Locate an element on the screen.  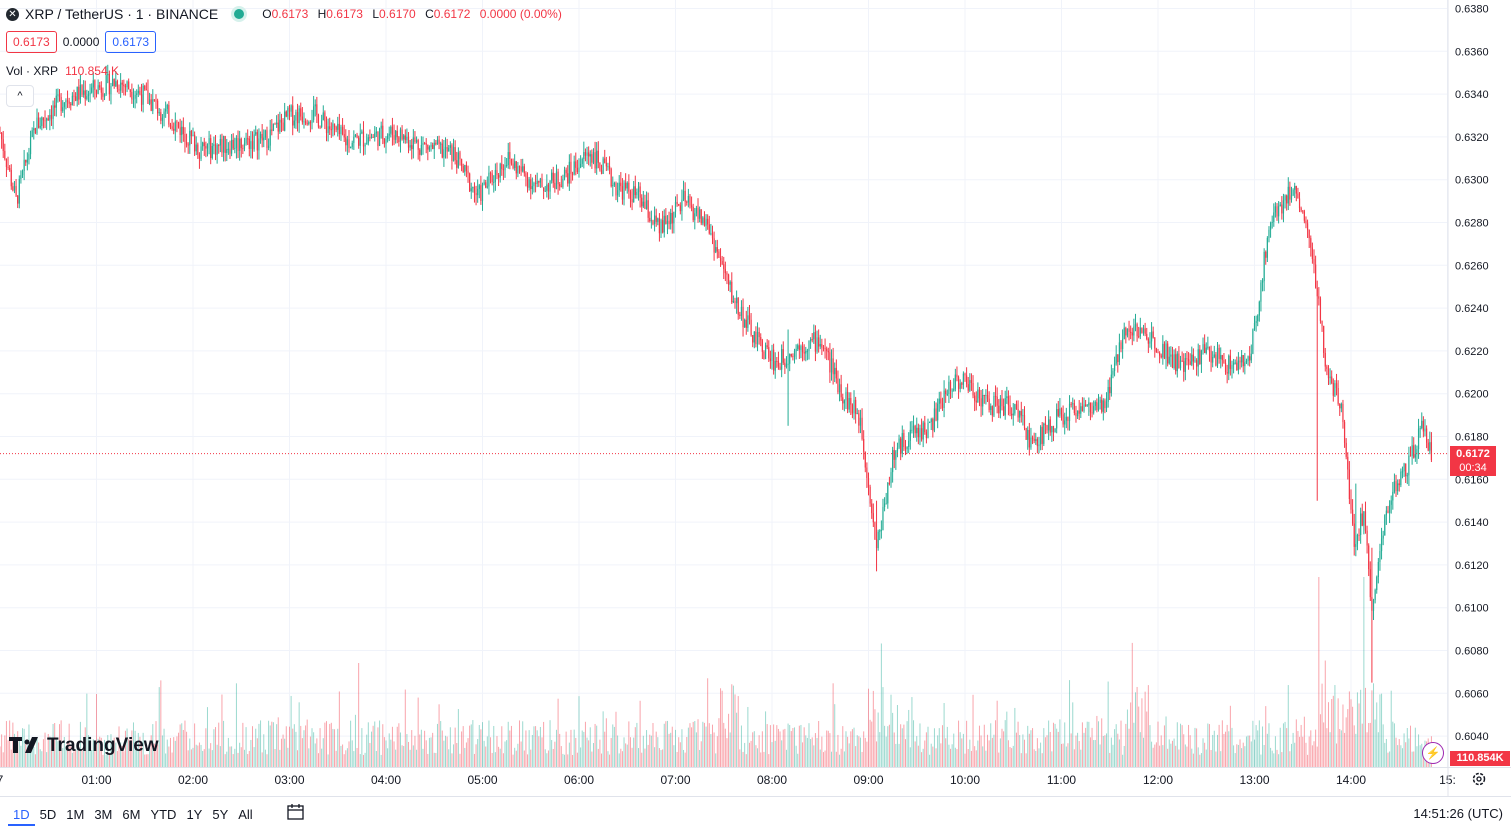
sell-button: 0.6173 is located at coordinates (31, 42).